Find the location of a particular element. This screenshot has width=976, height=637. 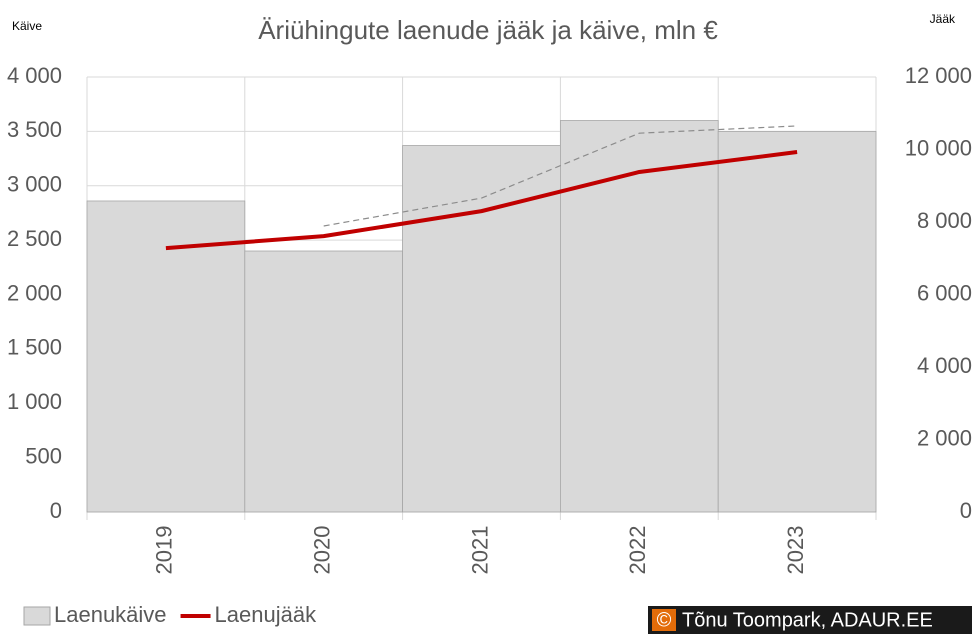

x-tick-label: 2021 is located at coordinates (479, 550).